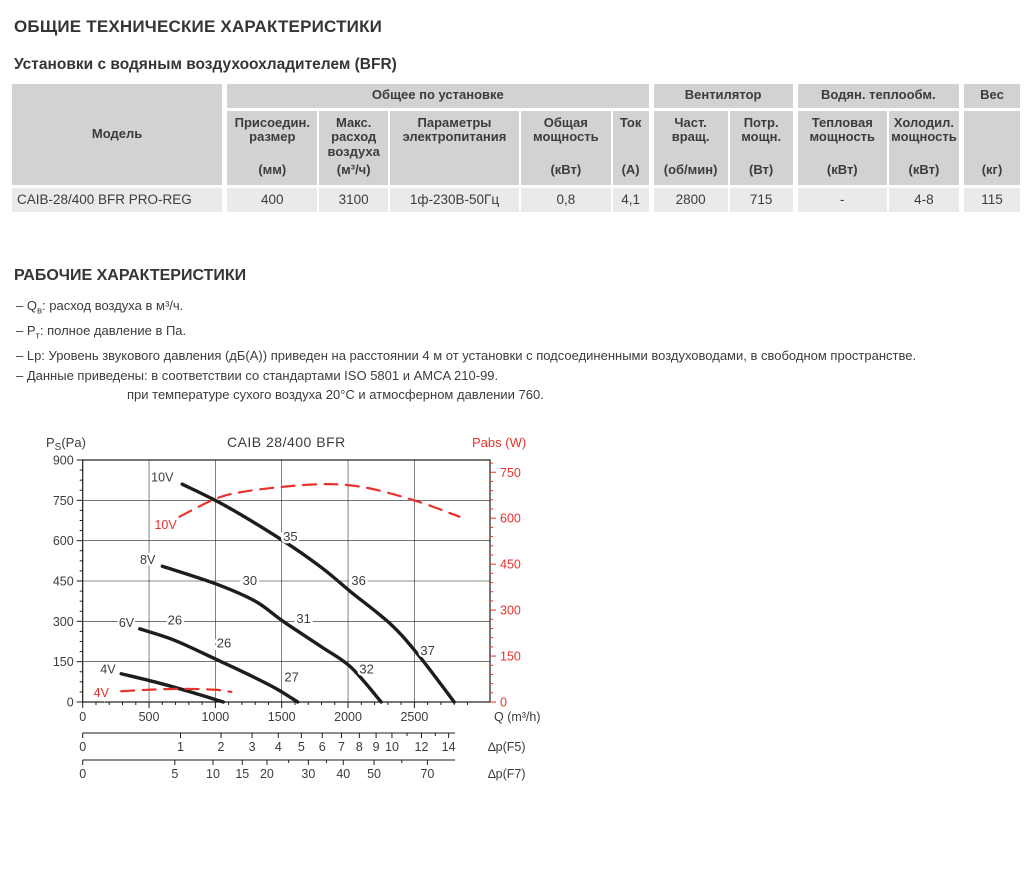 The height and width of the screenshot is (877, 1032). I want to click on svg-text: 2500, so click(414, 717).